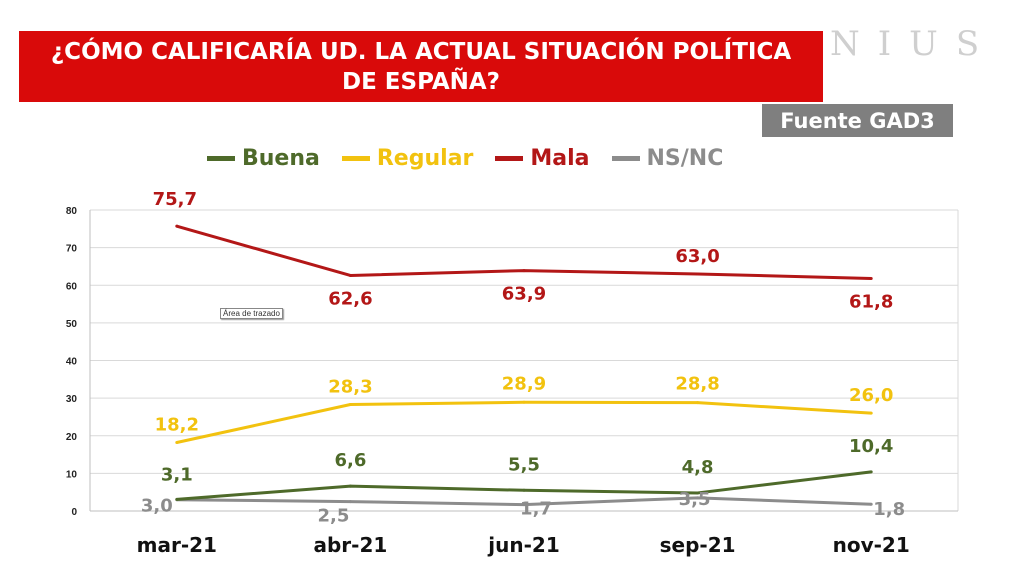 This screenshot has width=1024, height=576. What do you see at coordinates (281, 158) in the screenshot?
I see `legend-label-buena: Buena` at bounding box center [281, 158].